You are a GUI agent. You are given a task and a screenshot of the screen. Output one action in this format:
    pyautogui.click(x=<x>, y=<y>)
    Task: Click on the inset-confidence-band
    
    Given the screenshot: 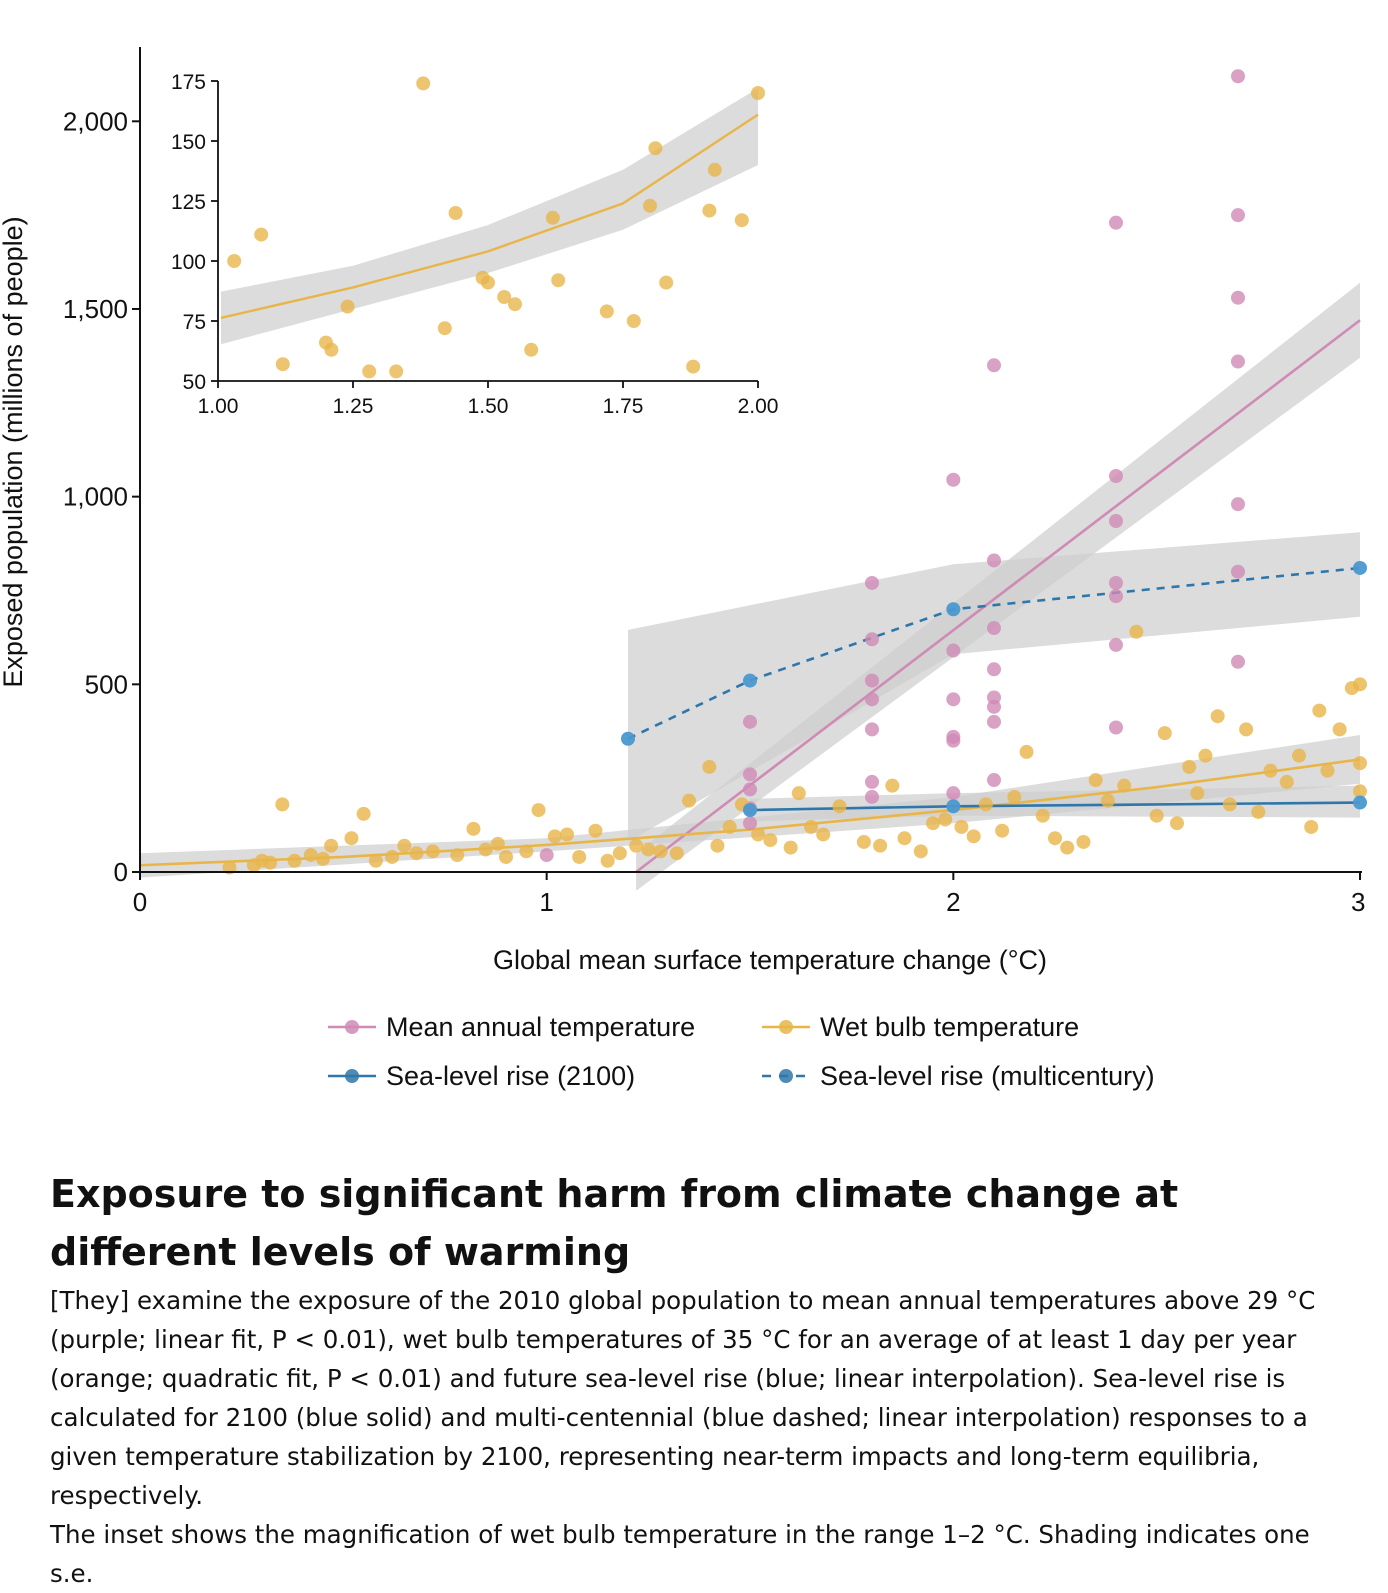 What is the action you would take?
    pyautogui.click(x=489, y=216)
    